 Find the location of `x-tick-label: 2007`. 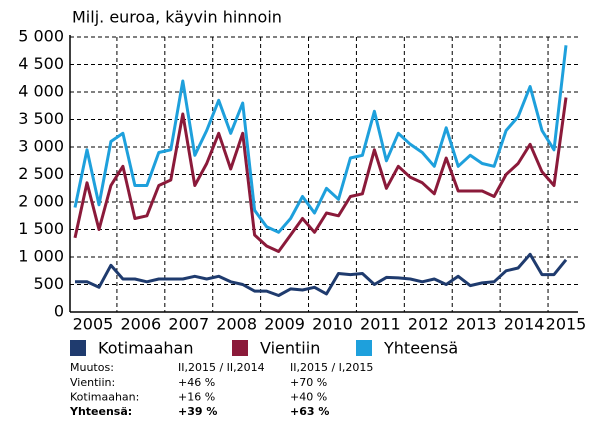

x-tick-label: 2007 is located at coordinates (188, 324).